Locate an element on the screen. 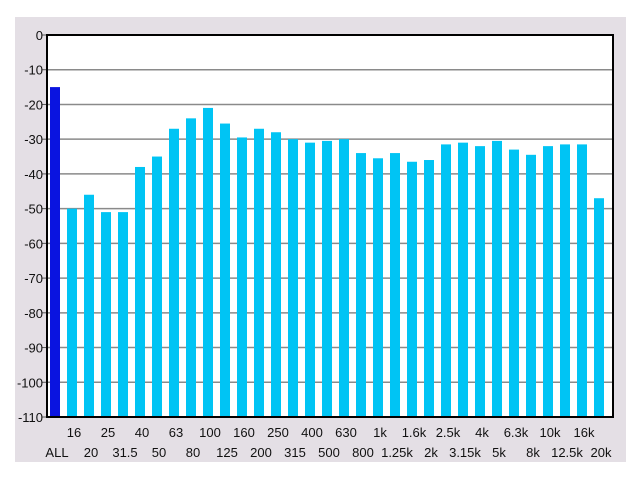 The image size is (640, 480). x-tick-label: 12.5k is located at coordinates (567, 452).